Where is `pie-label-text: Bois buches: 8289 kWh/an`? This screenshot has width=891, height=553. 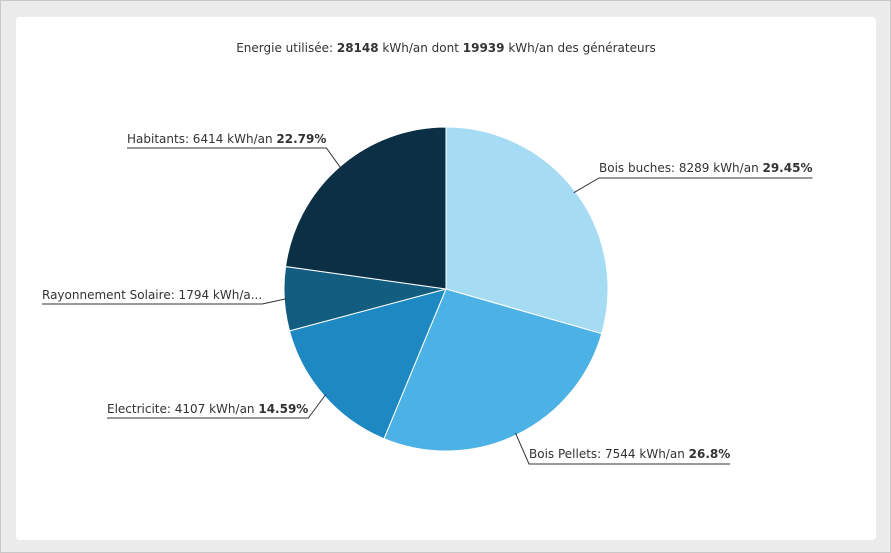 pie-label-text: Bois buches: 8289 kWh/an is located at coordinates (680, 168).